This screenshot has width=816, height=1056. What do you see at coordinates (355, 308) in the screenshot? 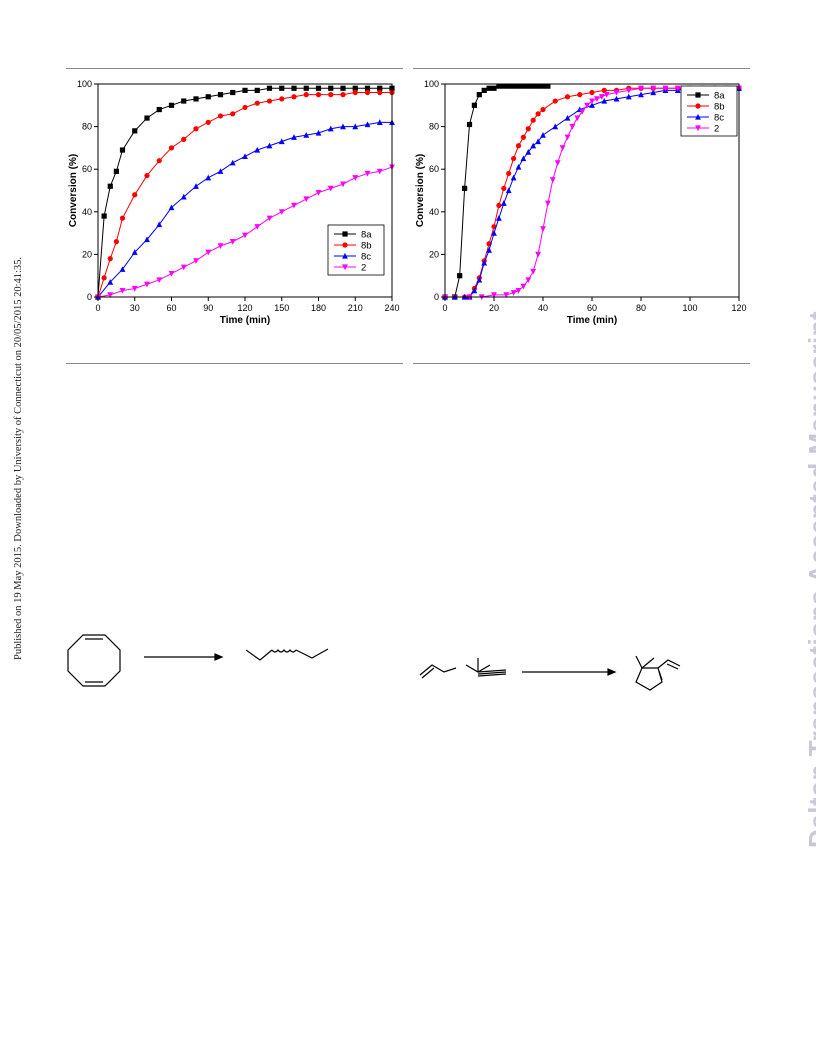
I see `x-tick-label: 210` at bounding box center [355, 308].